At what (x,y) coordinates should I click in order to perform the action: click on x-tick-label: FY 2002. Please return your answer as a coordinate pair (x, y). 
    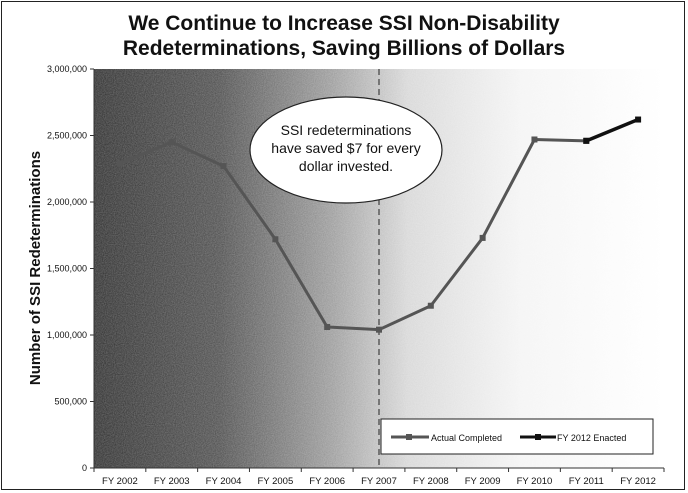
    Looking at the image, I should click on (120, 481).